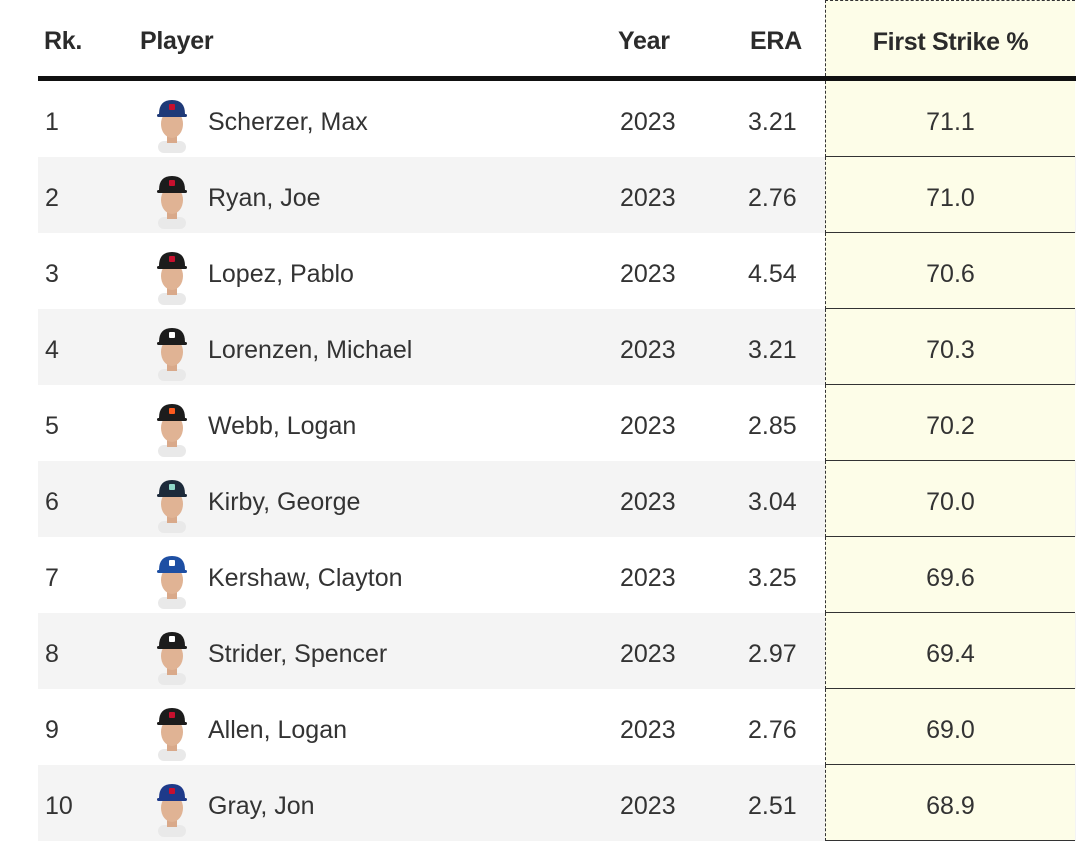  What do you see at coordinates (557, 651) in the screenshot?
I see `table-row: 8 Strider, Spencer 2023 2.97 69.4` at bounding box center [557, 651].